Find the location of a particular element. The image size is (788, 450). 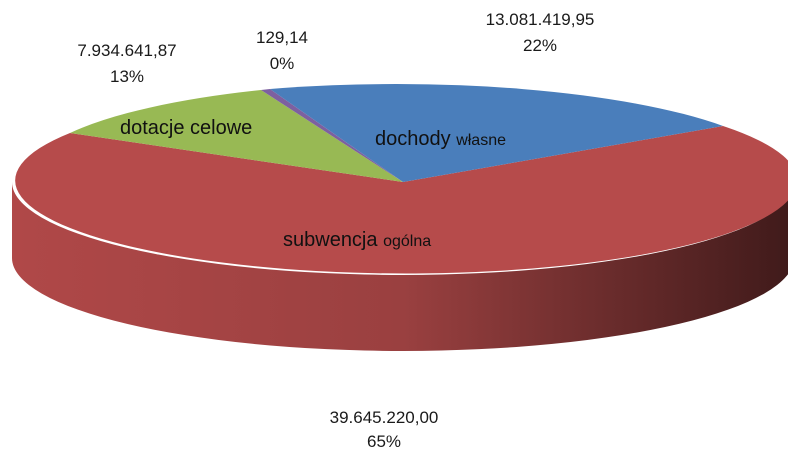

pie-slice-dotacje-celowe is located at coordinates (236, 136).